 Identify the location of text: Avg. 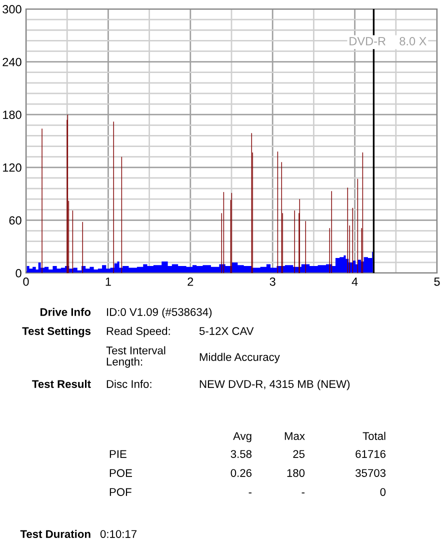
(242, 437).